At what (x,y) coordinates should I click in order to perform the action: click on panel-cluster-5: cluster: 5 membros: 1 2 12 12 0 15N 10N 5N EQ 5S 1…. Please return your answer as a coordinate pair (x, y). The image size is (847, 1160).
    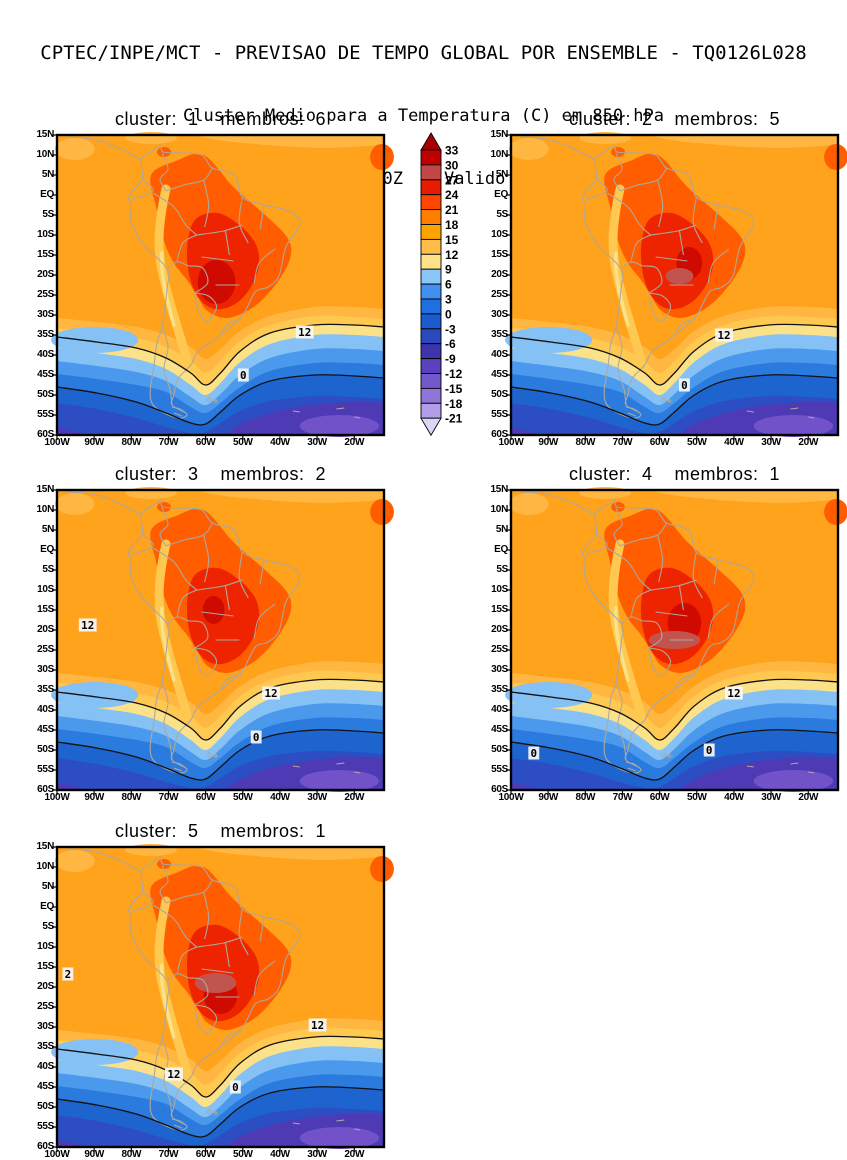
    Looking at the image, I should click on (215, 990).